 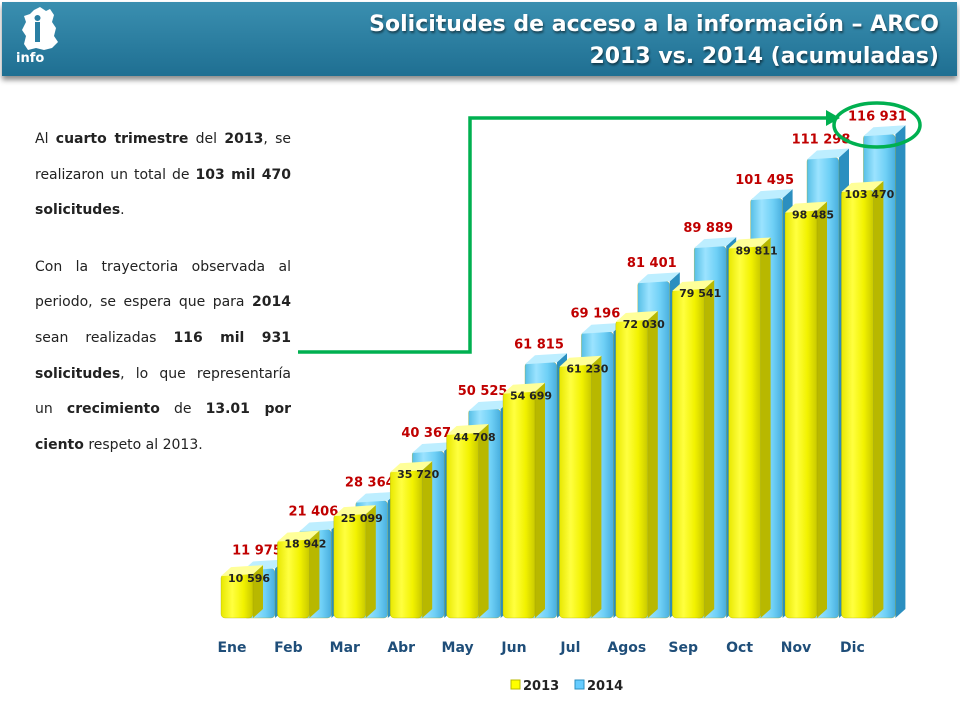 I want to click on summary-run: crecimiento, so click(x=113, y=409).